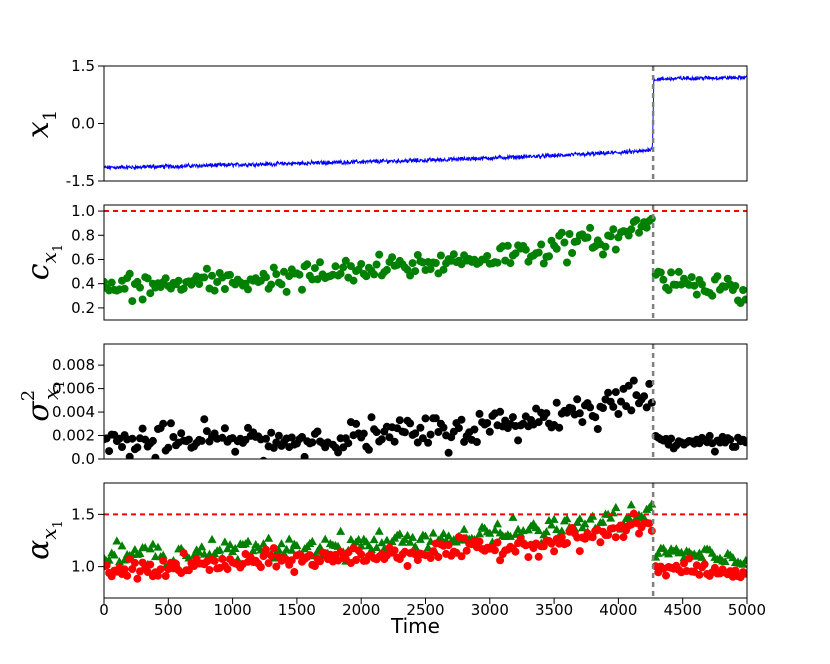 Image resolution: width=830 pixels, height=664 pixels. Describe the element at coordinates (80, 181) in the screenshot. I see `y-tick-label: -1.5` at that location.